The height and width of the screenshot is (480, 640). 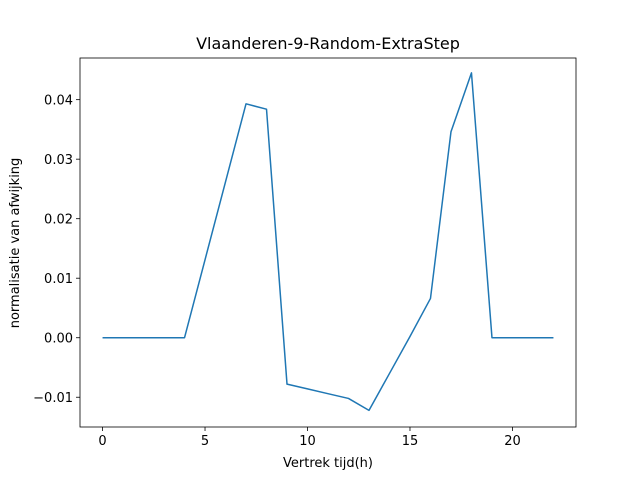 What do you see at coordinates (53, 398) in the screenshot?
I see `y-tick-label: −0.01` at bounding box center [53, 398].